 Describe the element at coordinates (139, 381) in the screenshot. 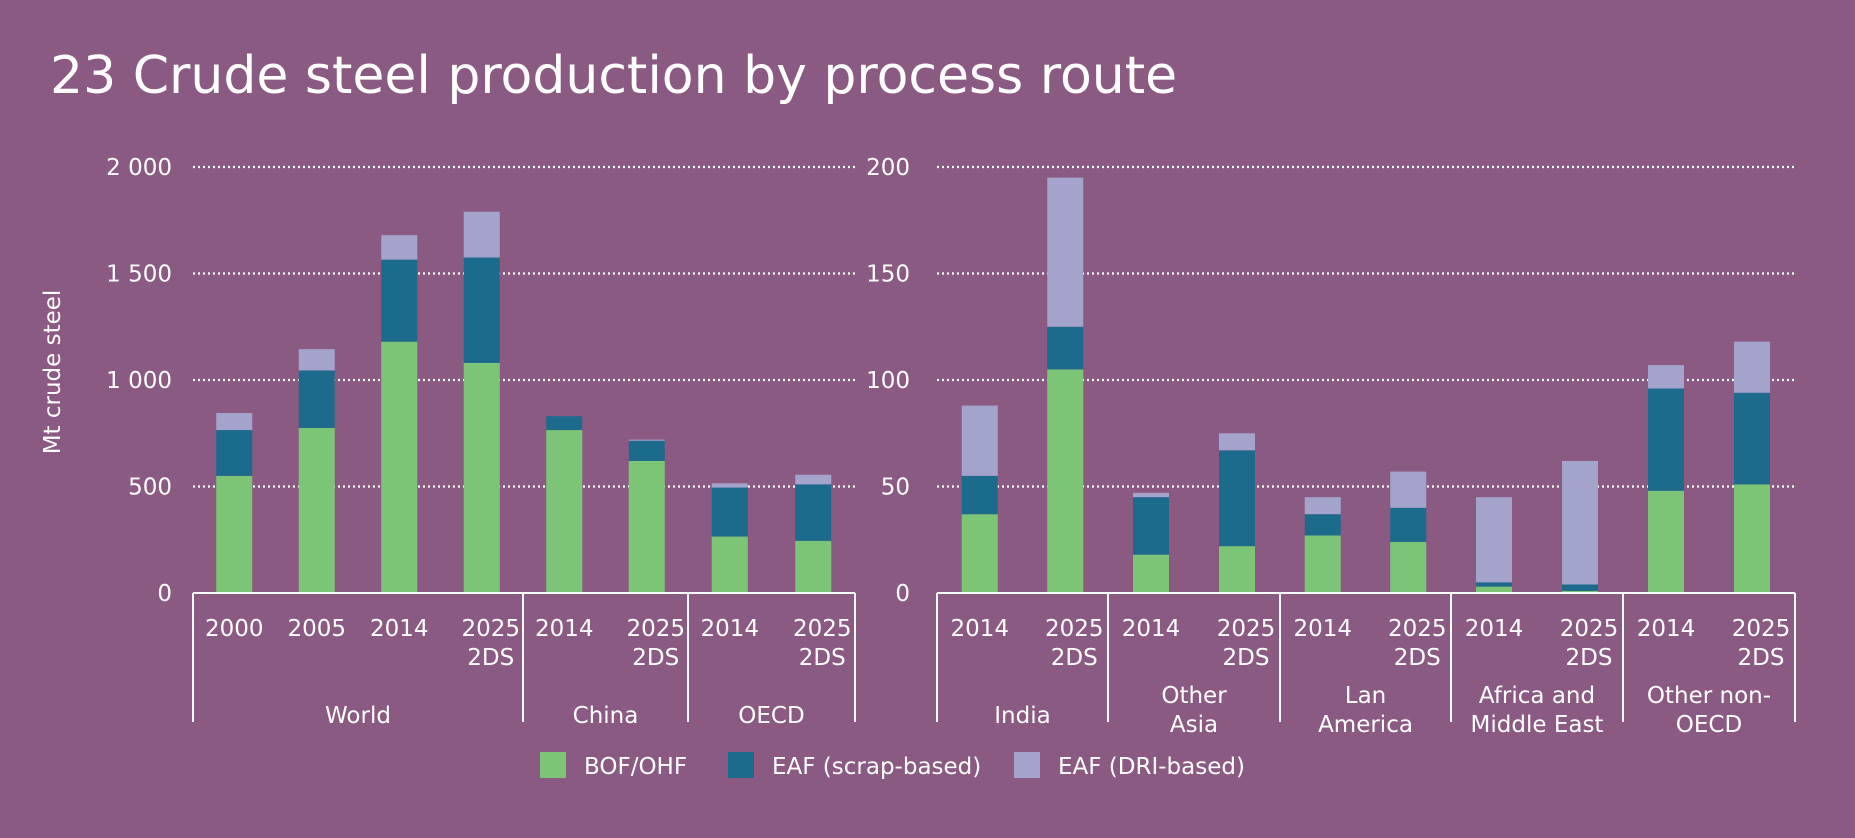

I see `y-tick-label: 1 000` at that location.